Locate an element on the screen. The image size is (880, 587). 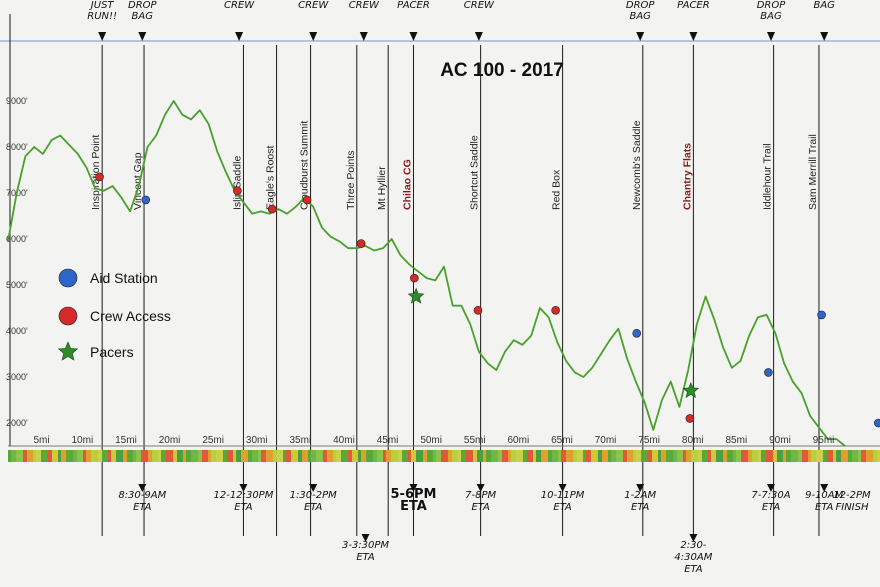
x-tick-label: 45mi is located at coordinates (388, 440).